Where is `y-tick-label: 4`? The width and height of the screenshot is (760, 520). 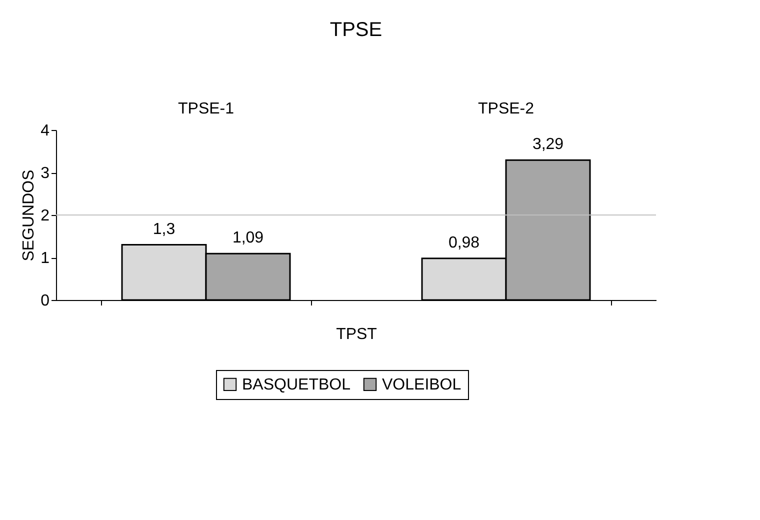
y-tick-label: 4 is located at coordinates (45, 131).